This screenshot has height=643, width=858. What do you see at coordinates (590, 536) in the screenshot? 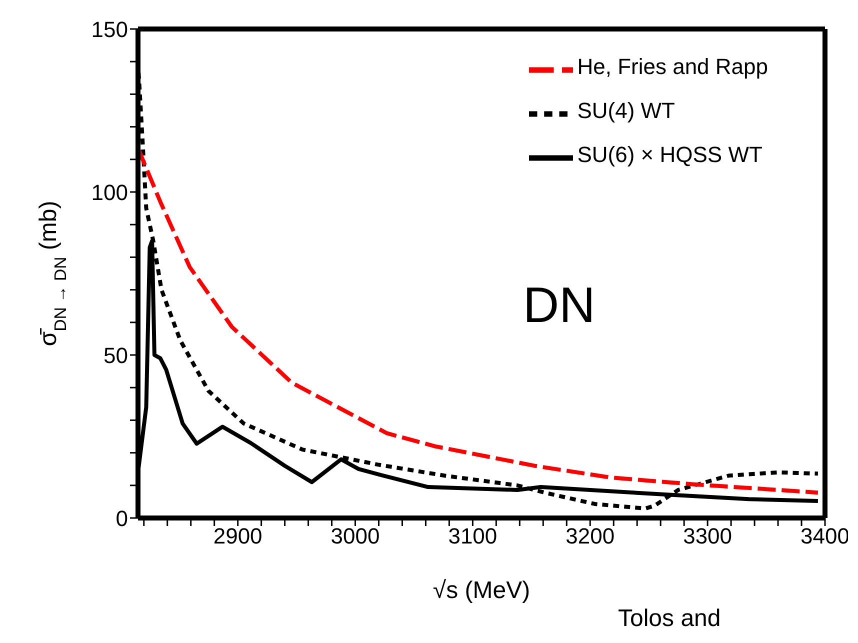
I see `x-tick-label: 3200` at bounding box center [590, 536].